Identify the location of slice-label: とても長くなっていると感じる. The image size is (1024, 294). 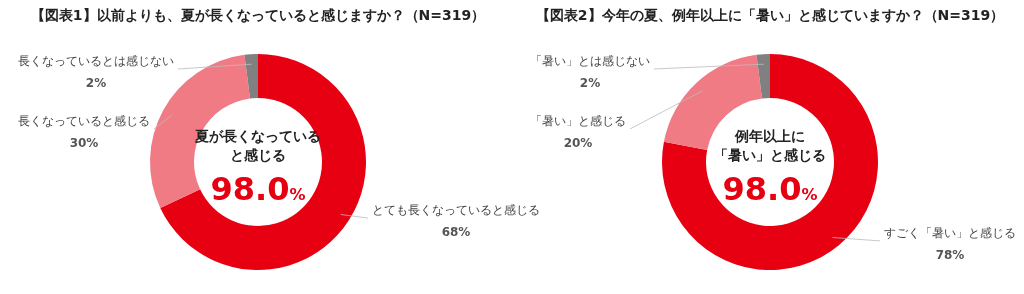
(456, 210).